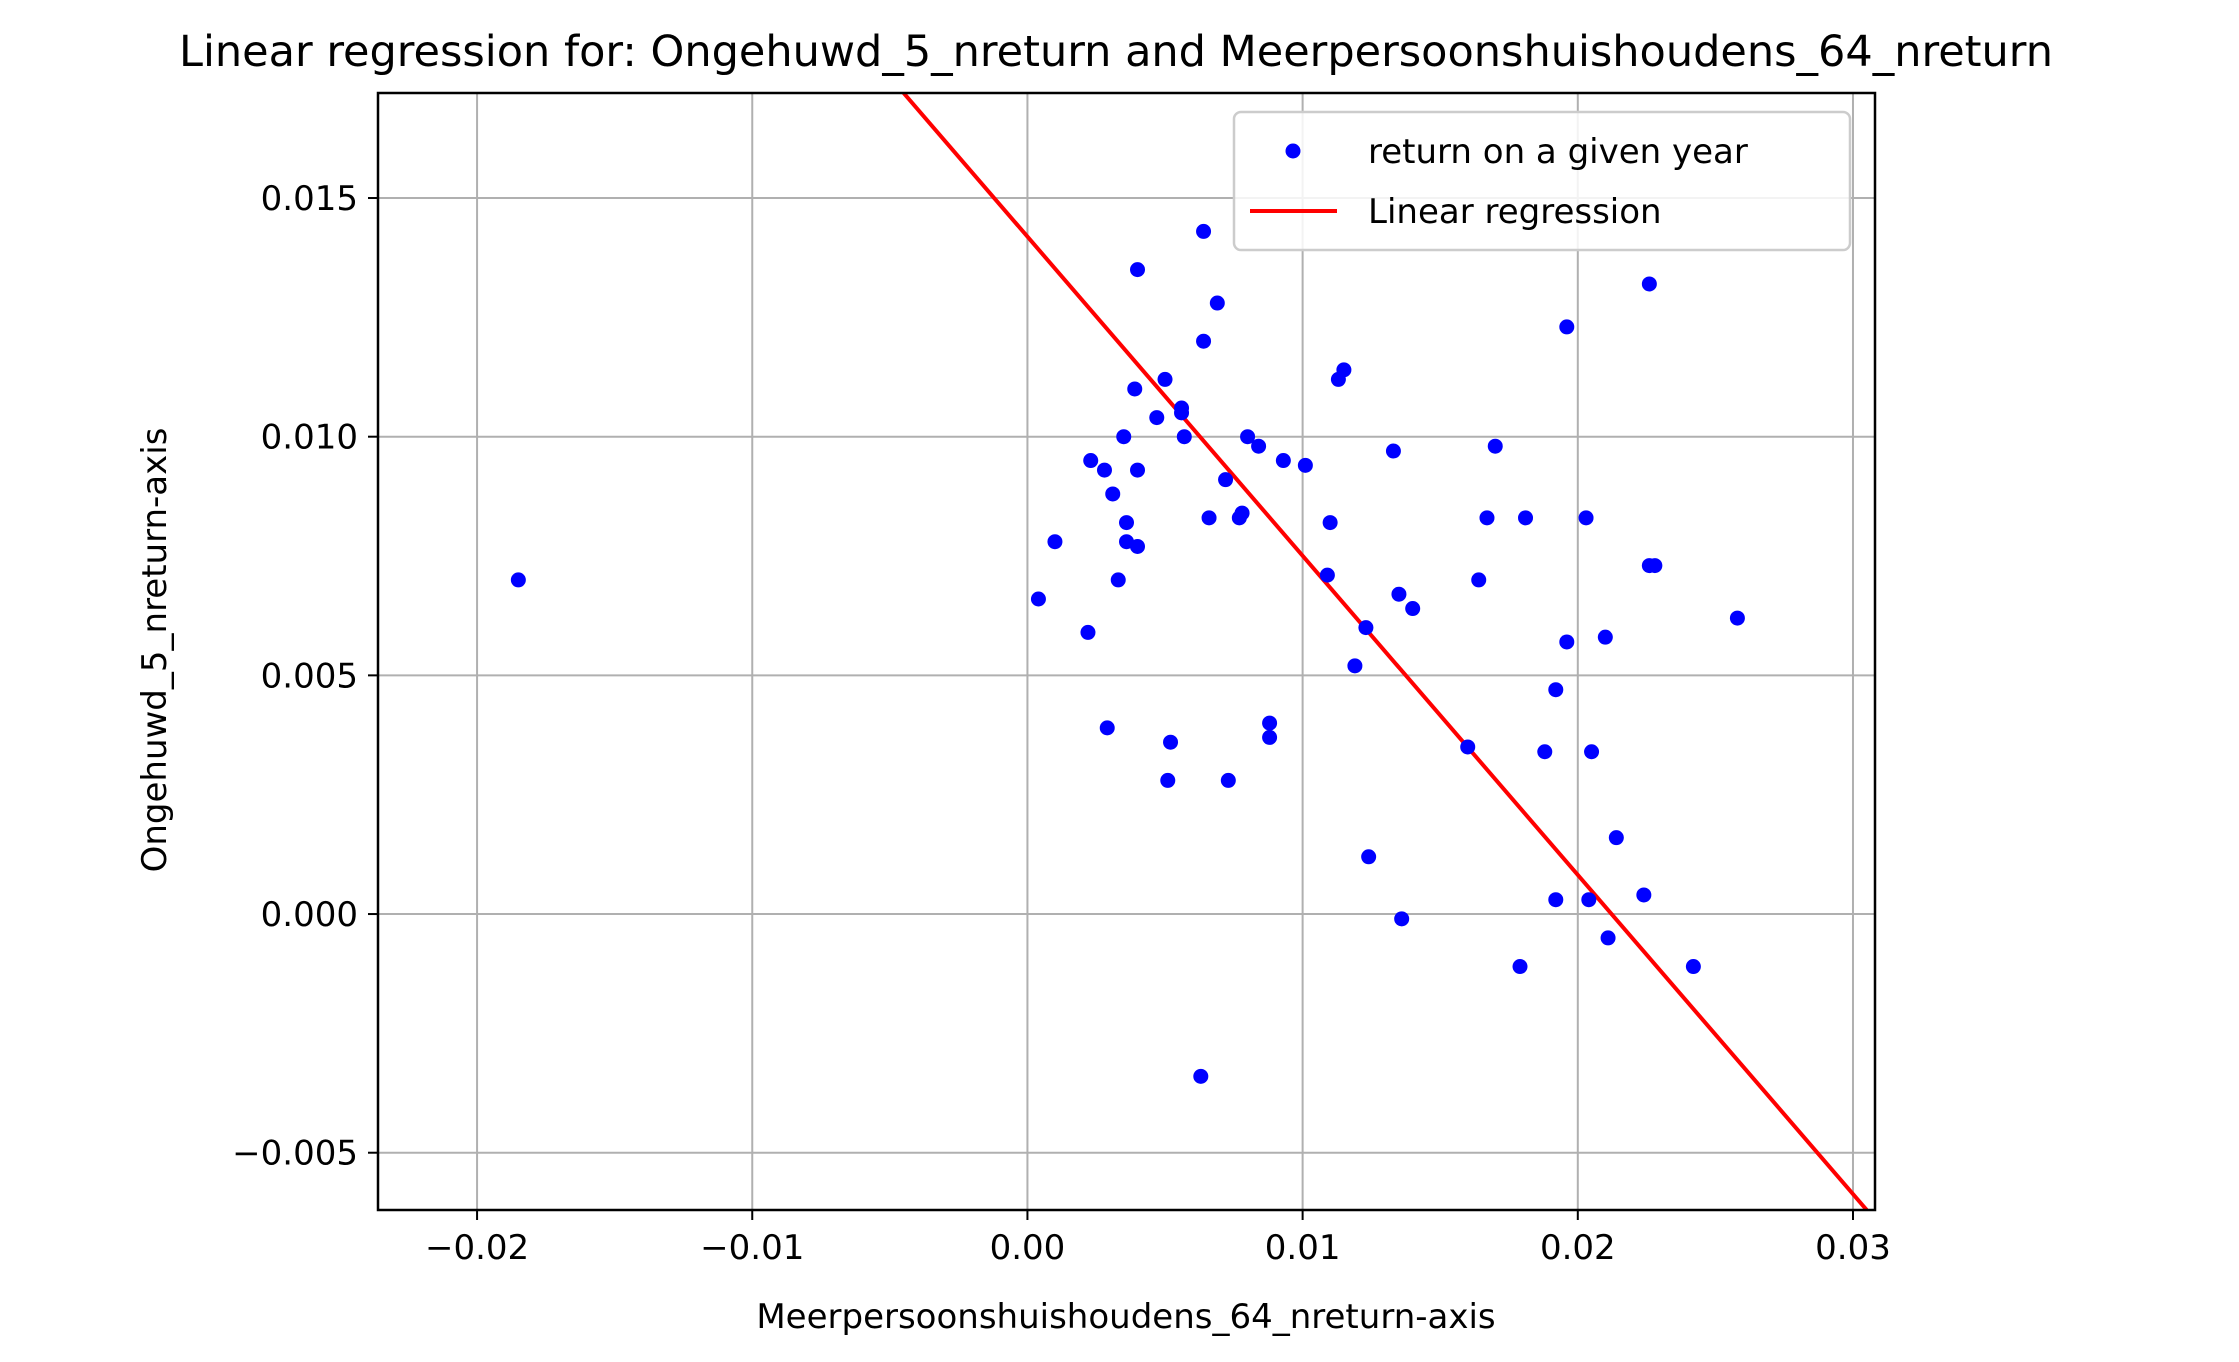 Image resolution: width=2239 pixels, height=1362 pixels. Describe the element at coordinates (477, 1248) in the screenshot. I see `x-tick-label: −0.02` at that location.